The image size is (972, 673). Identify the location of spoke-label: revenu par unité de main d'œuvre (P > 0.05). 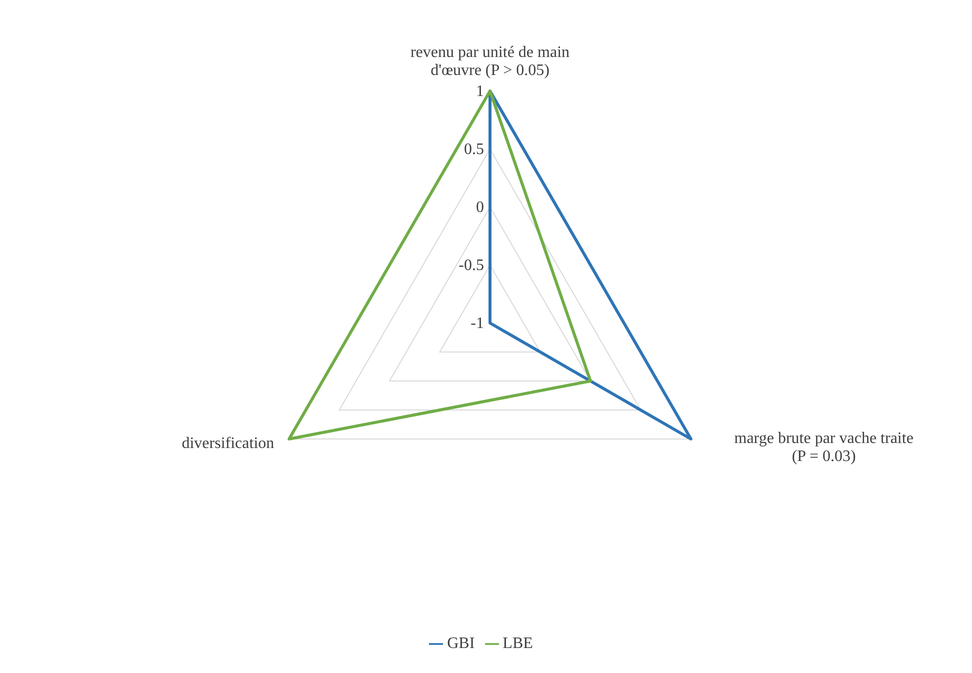
(490, 61).